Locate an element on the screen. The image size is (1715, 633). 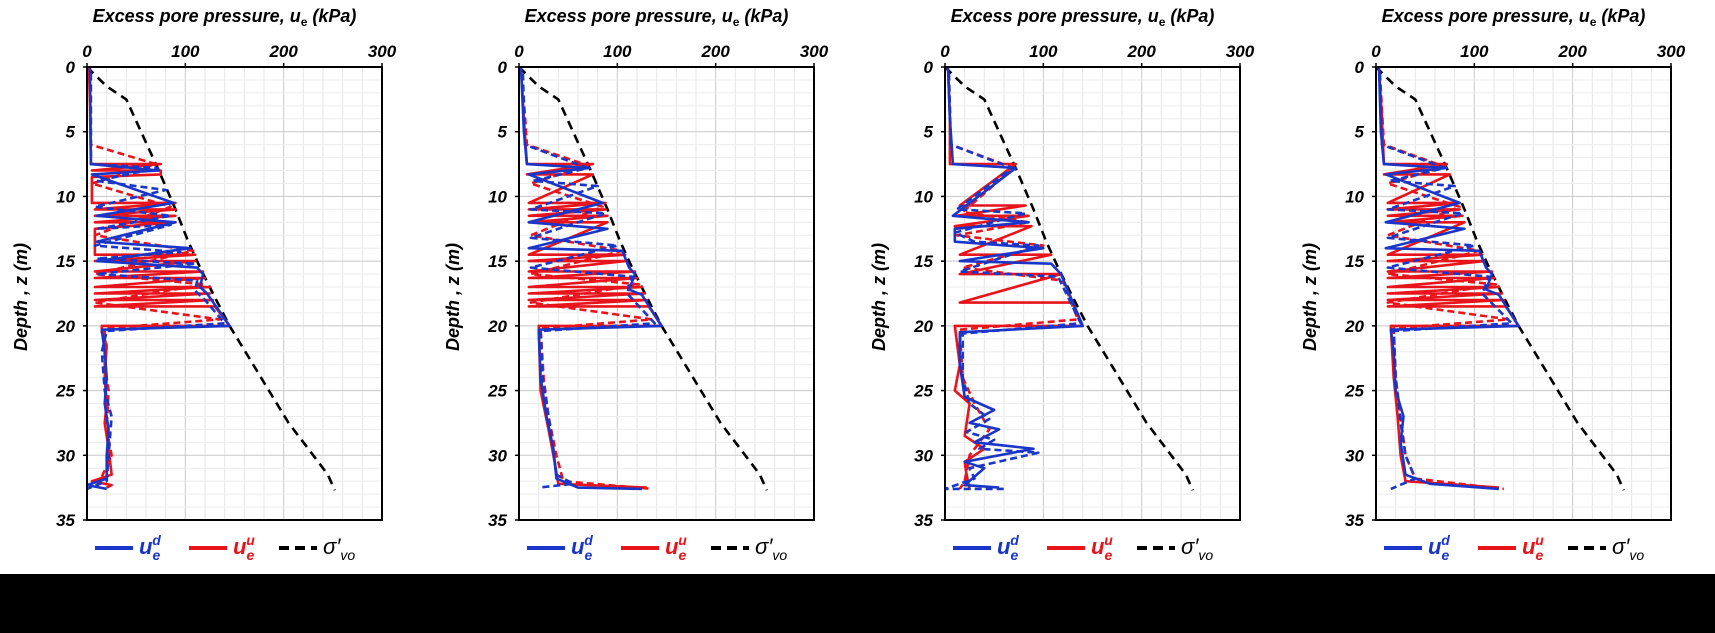
series-line-u-e-u is located at coordinates (591, 278).